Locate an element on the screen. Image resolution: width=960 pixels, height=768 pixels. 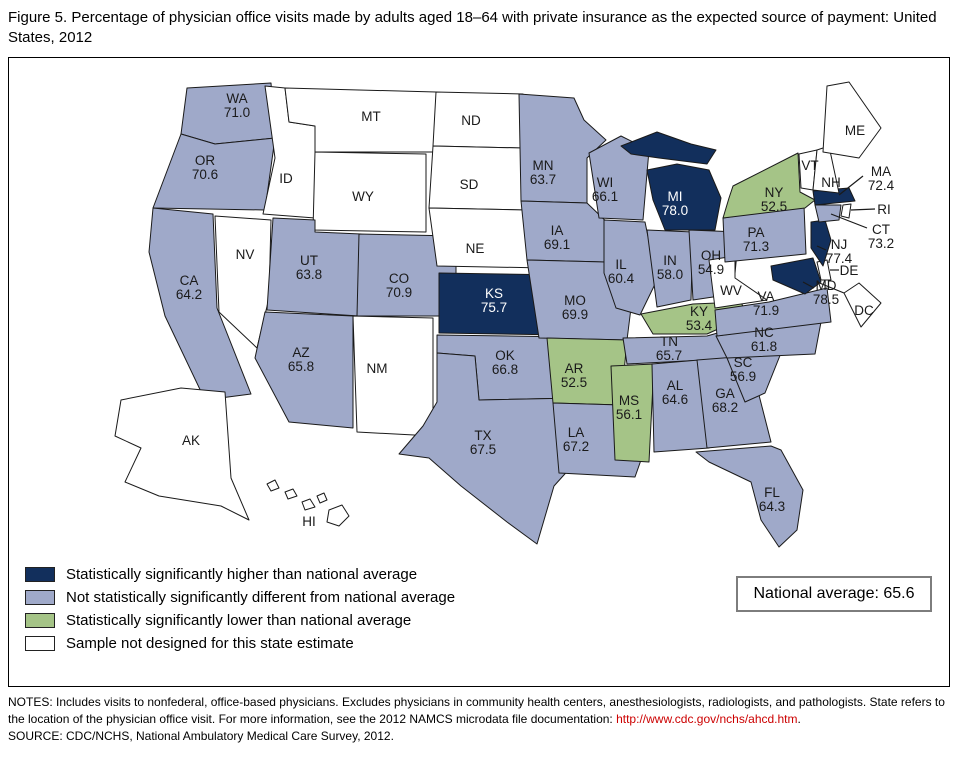
state-WY is located at coordinates (369, 191).